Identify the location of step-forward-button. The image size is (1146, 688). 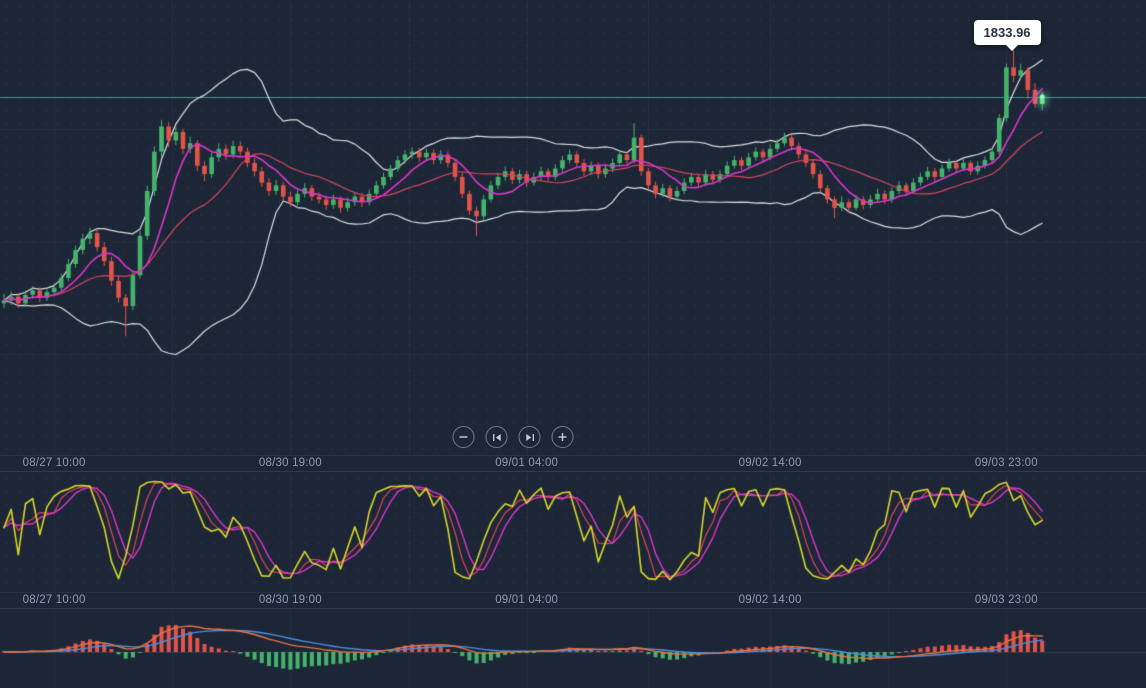
(529, 437).